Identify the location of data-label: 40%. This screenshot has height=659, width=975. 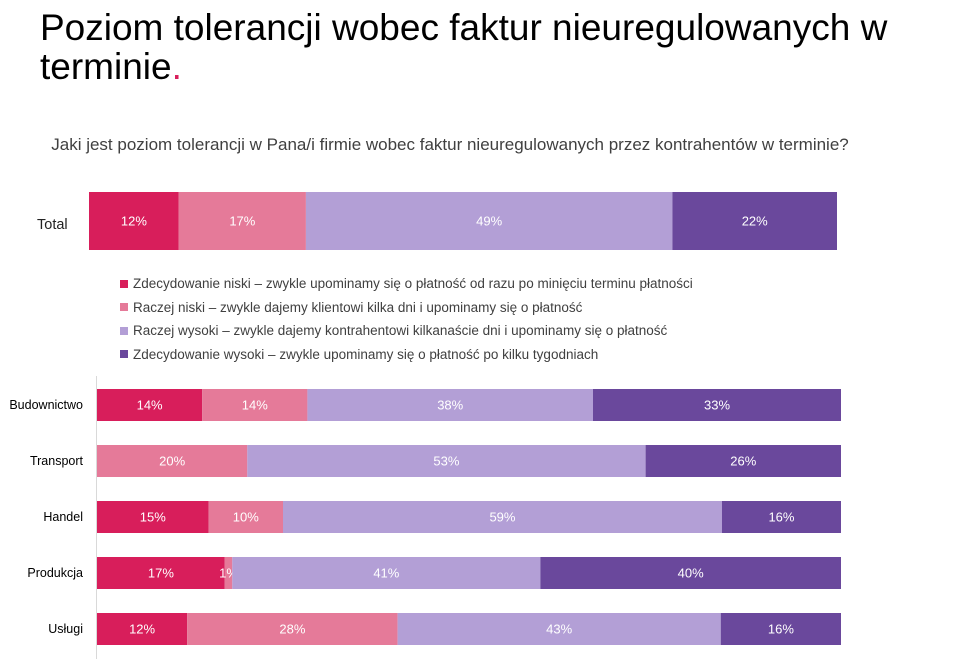
(691, 573).